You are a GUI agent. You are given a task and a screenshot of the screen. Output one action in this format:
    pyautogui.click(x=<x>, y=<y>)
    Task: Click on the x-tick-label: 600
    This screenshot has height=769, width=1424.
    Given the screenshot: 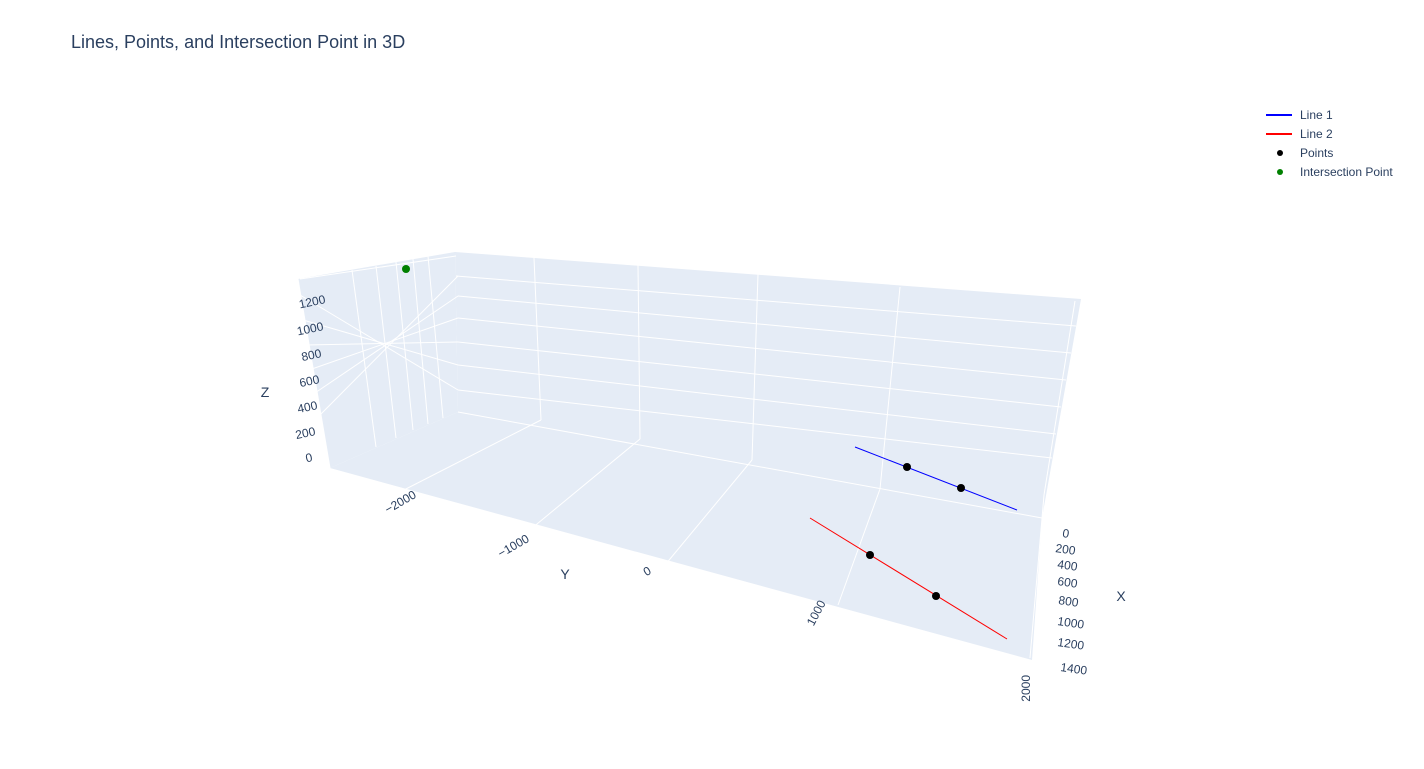 What is the action you would take?
    pyautogui.click(x=1068, y=582)
    